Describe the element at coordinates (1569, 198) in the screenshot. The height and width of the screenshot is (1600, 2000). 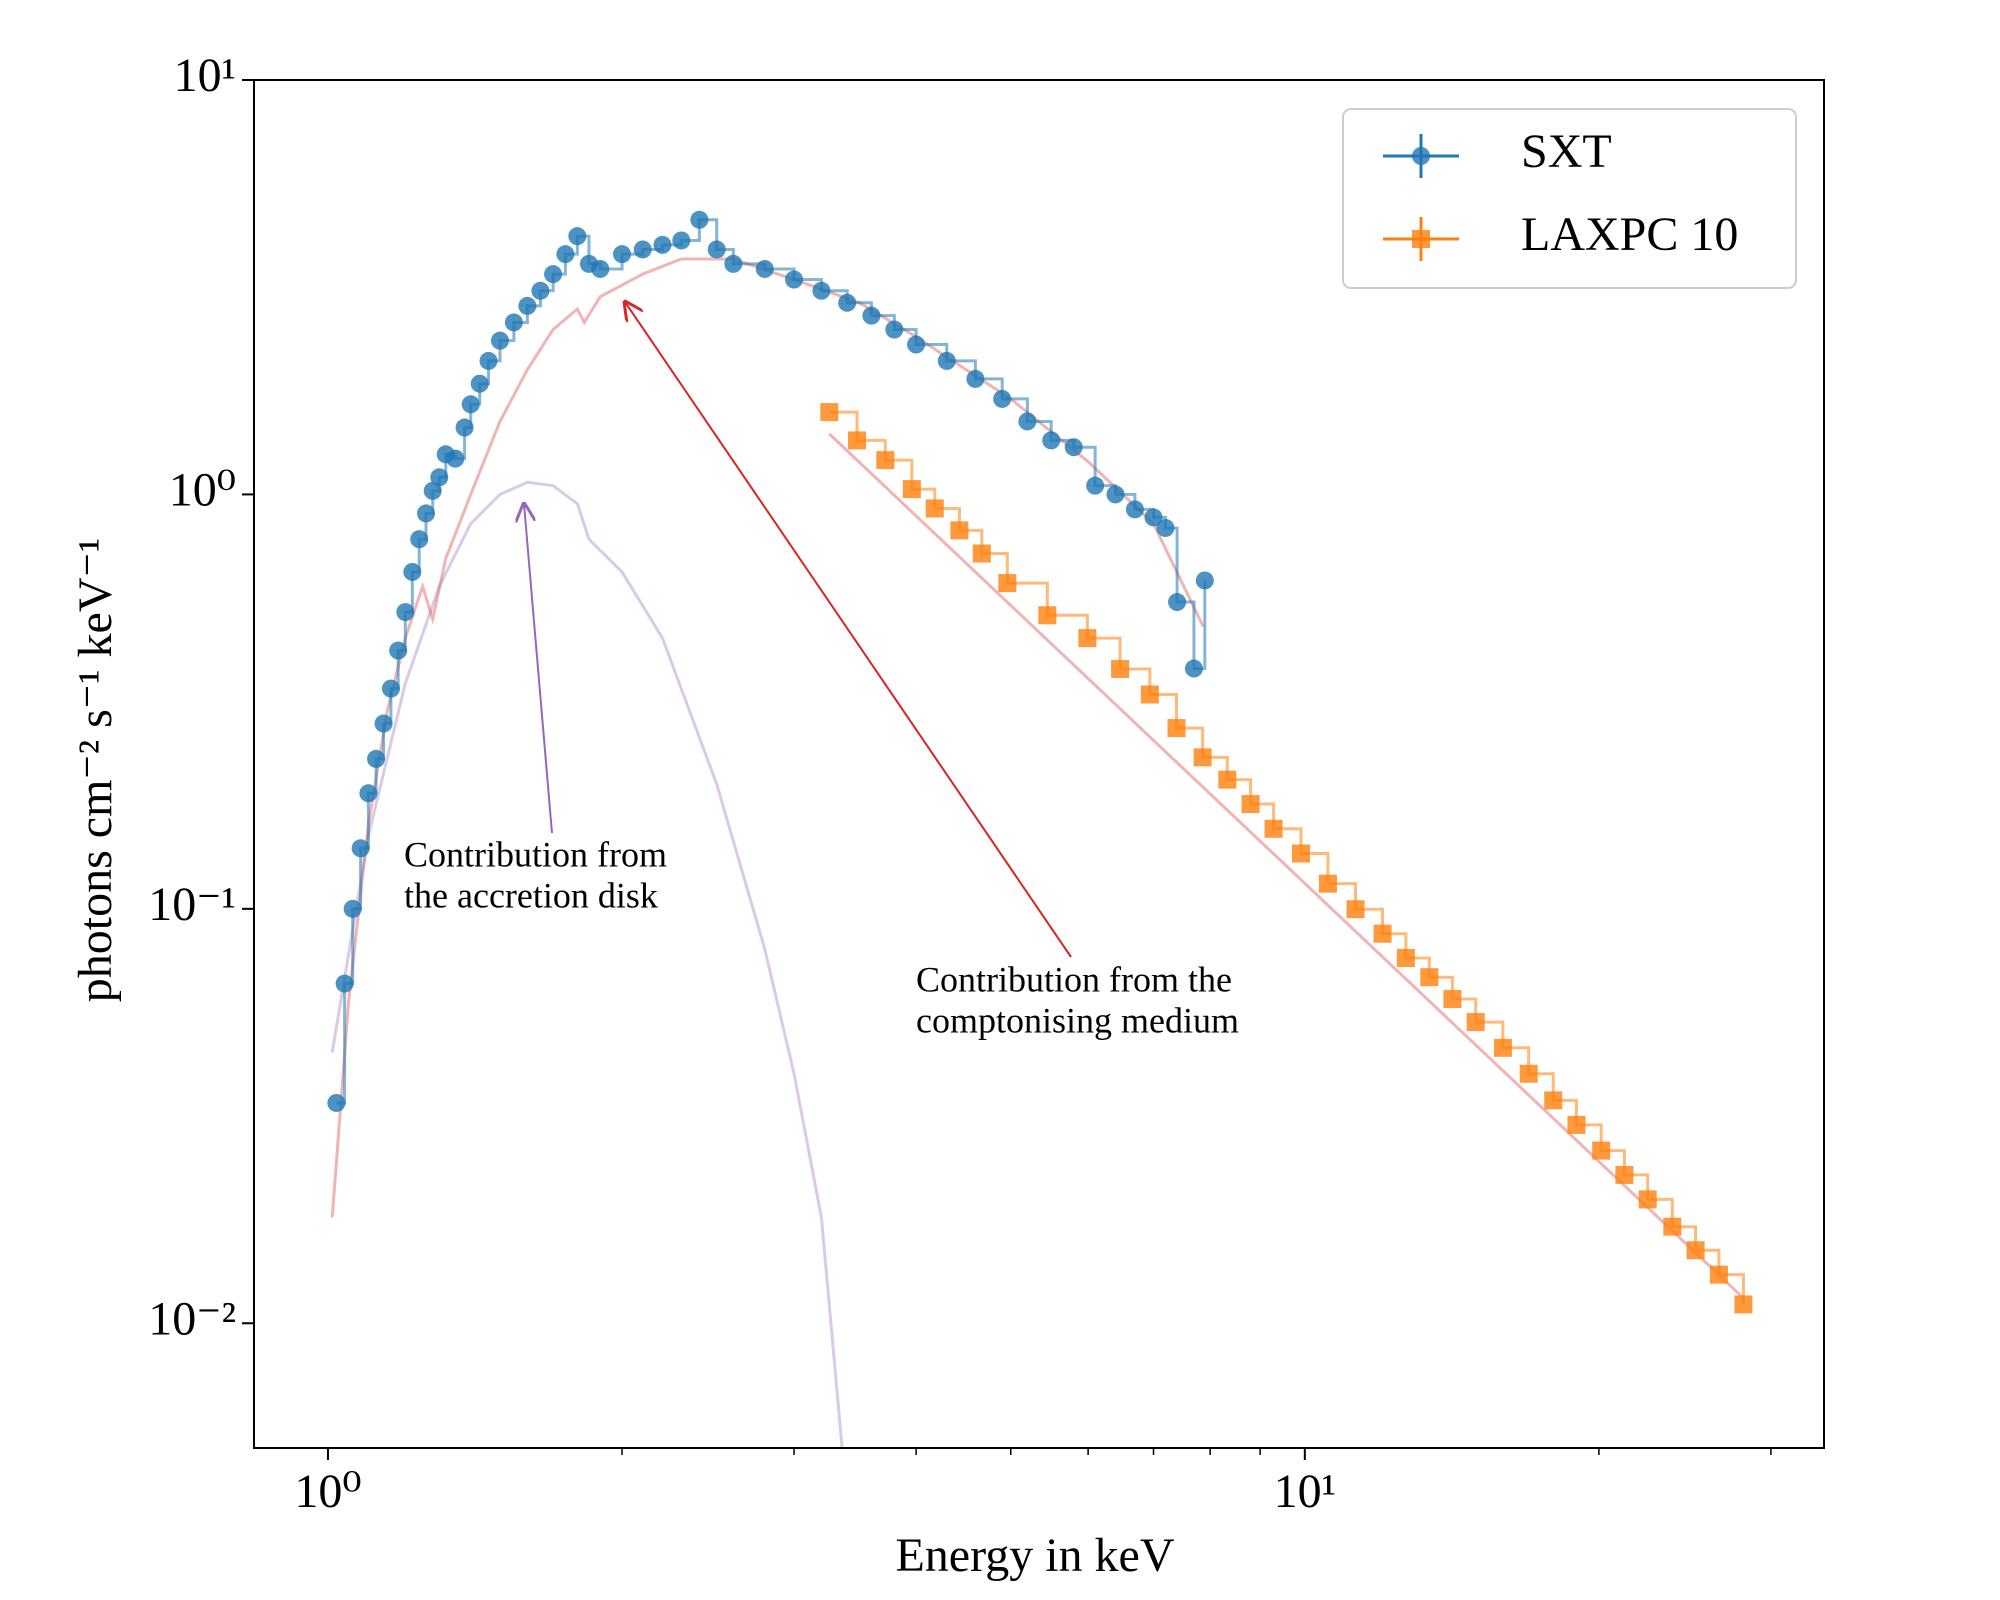
I see `legend-box` at that location.